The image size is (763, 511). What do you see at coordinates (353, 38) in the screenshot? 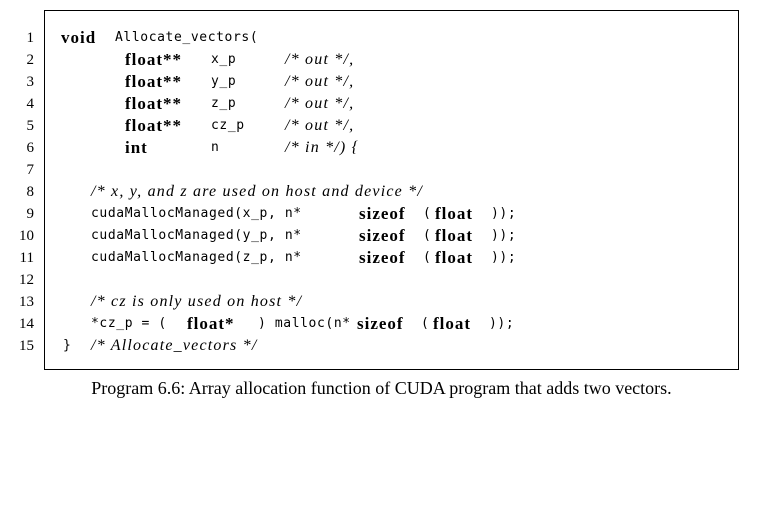
I see `code-line-1: void Allocate_vectors(` at bounding box center [353, 38].